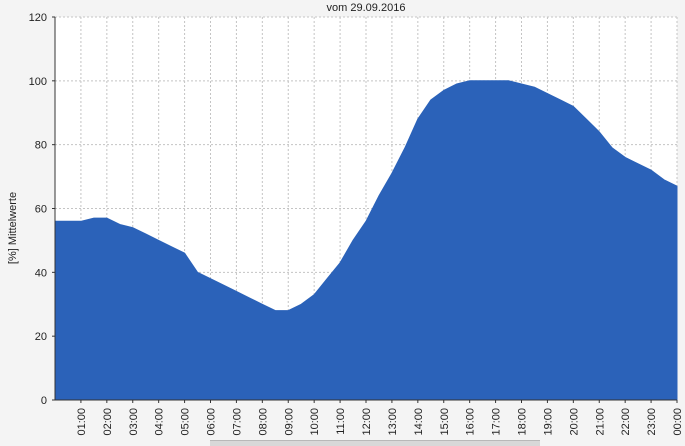 This screenshot has width=685, height=446. Describe the element at coordinates (41, 337) in the screenshot. I see `y-tick-label: 20` at that location.